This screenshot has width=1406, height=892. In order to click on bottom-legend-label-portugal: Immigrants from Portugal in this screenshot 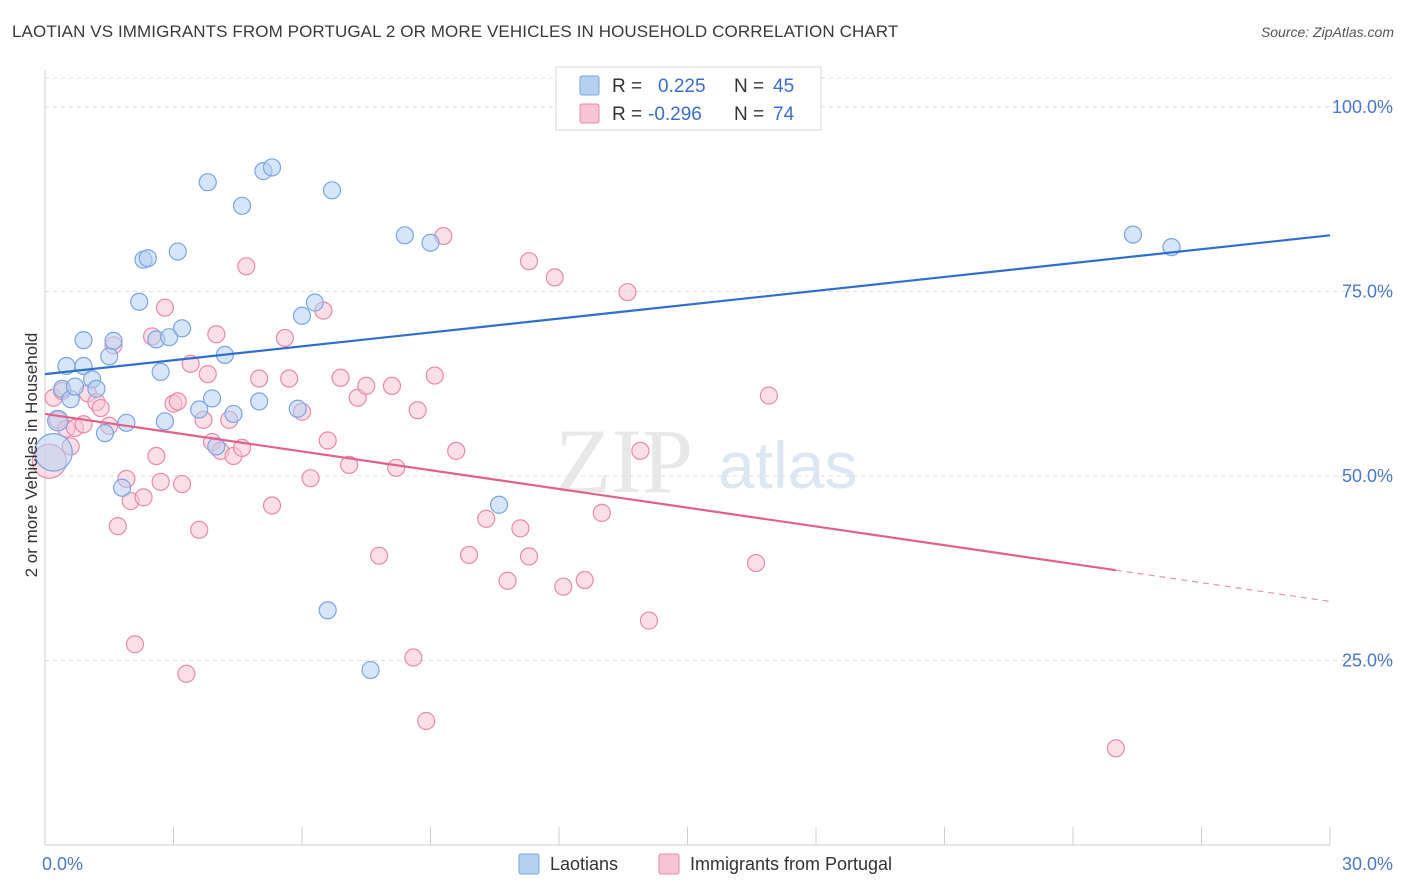, I will do `click(791, 864)`.